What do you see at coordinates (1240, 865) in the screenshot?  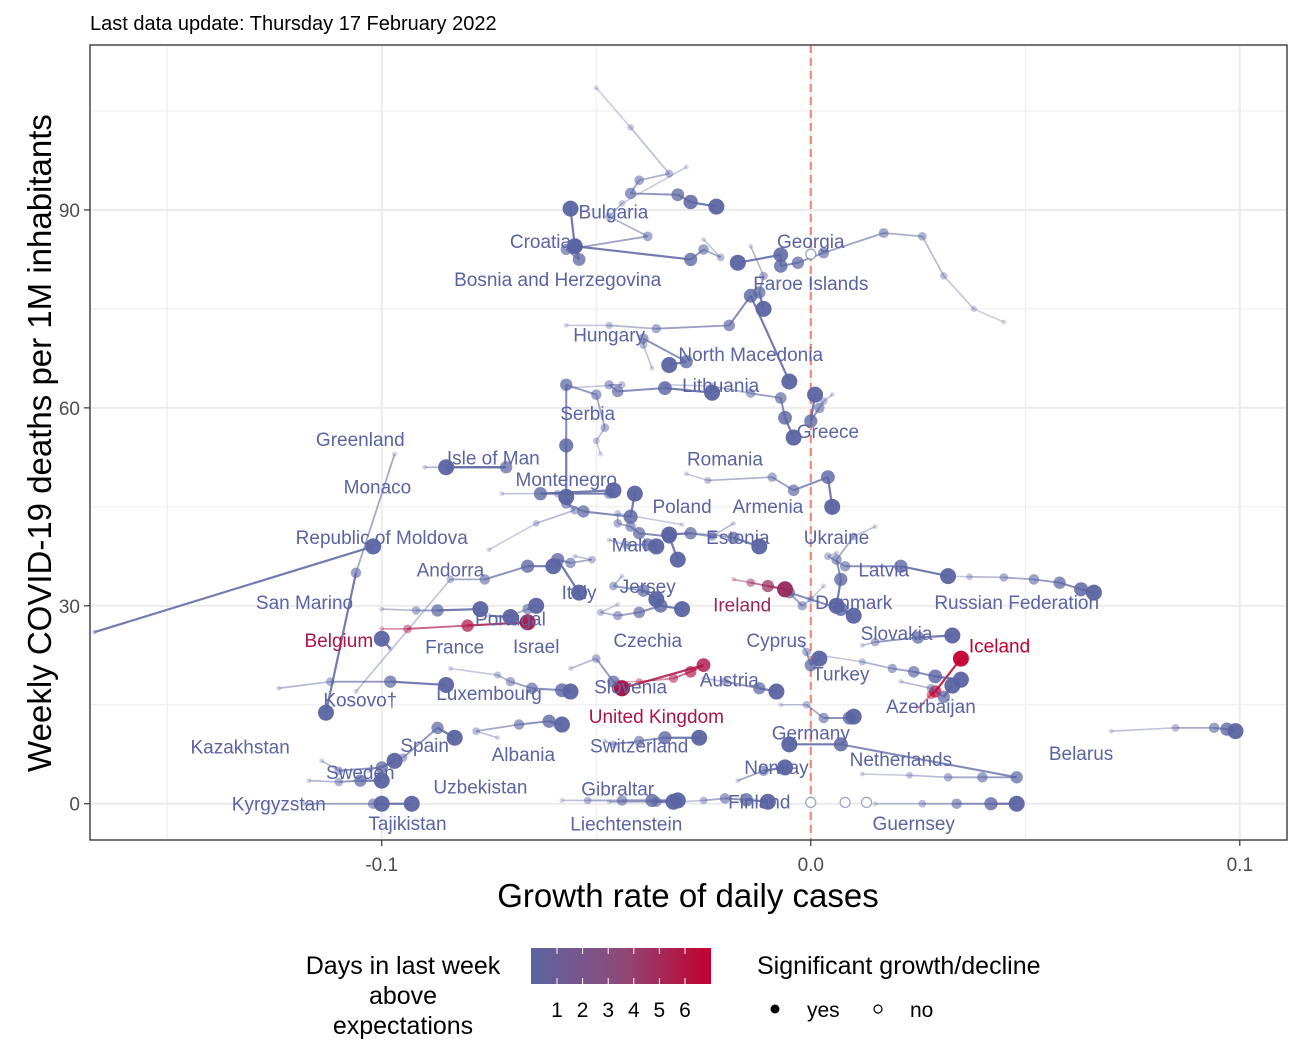 I see `x-tick-label: 0.1` at bounding box center [1240, 865].